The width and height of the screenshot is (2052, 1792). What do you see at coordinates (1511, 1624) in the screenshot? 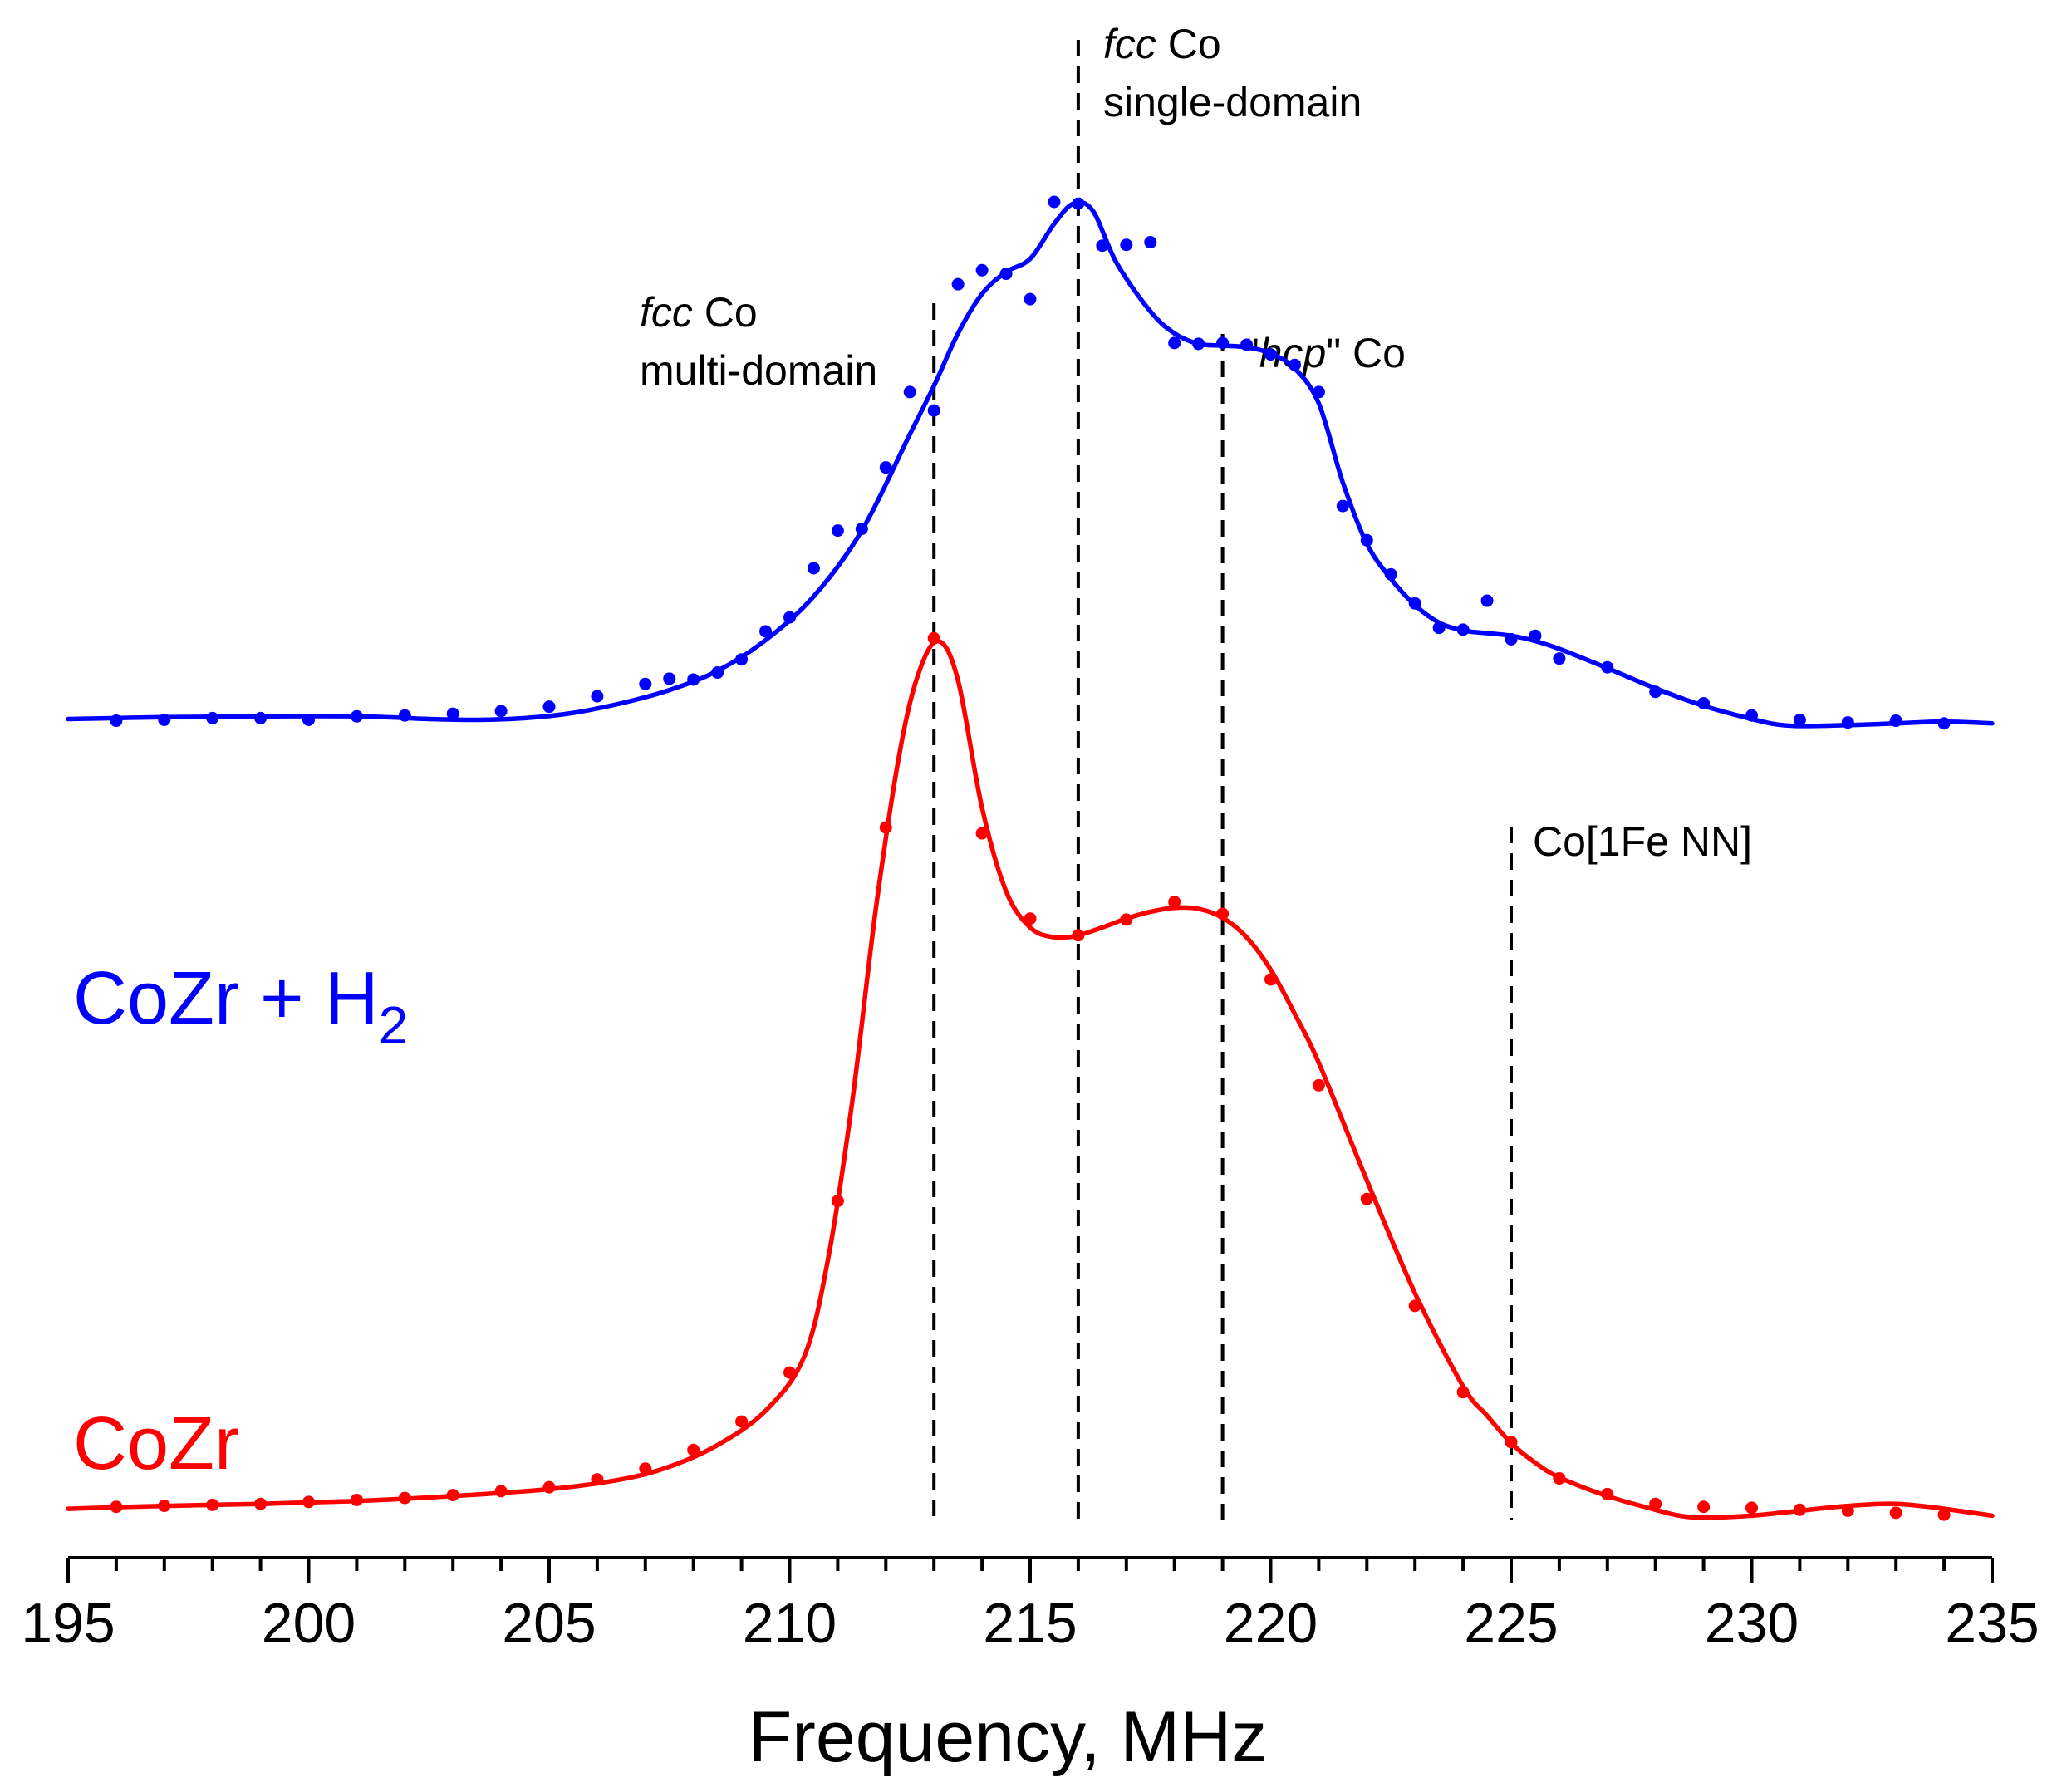
I see `x-tick-label: 225` at bounding box center [1511, 1624].